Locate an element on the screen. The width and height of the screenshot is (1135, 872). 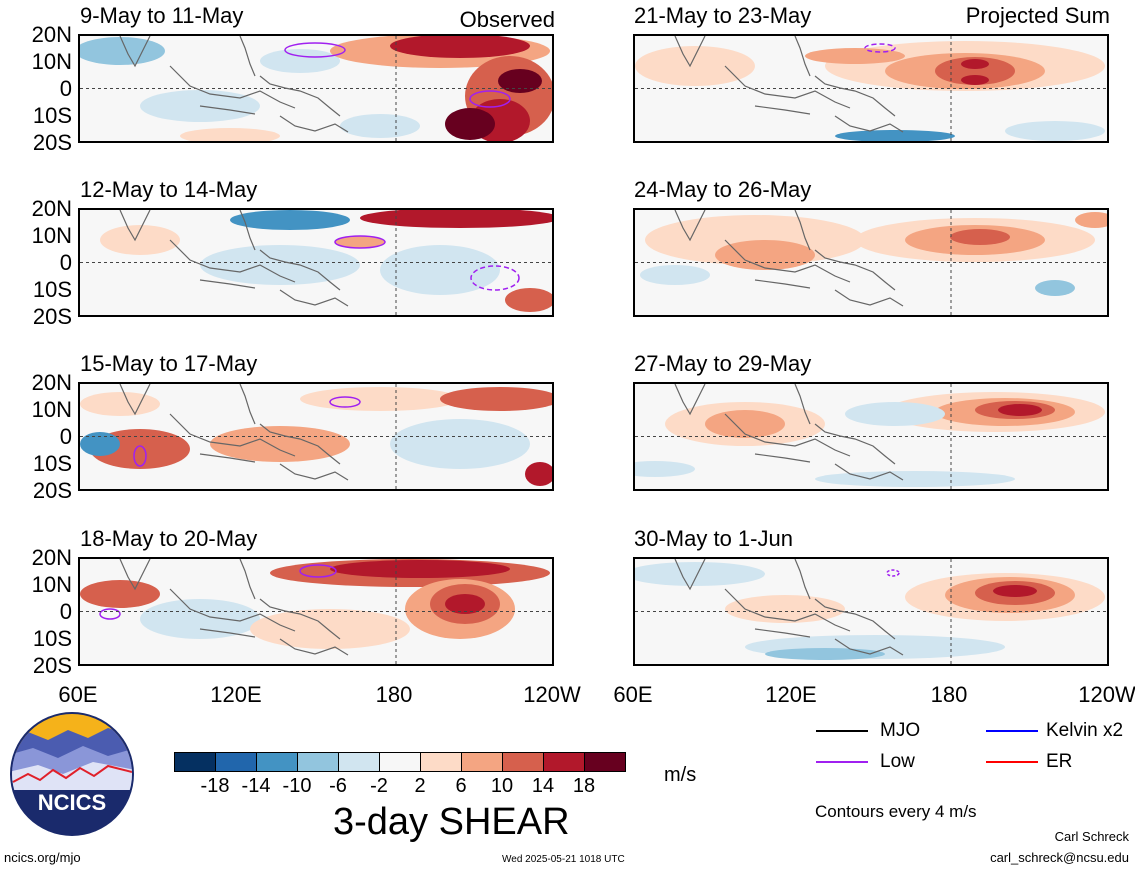
colorbar-tick: 2 is located at coordinates (420, 786).